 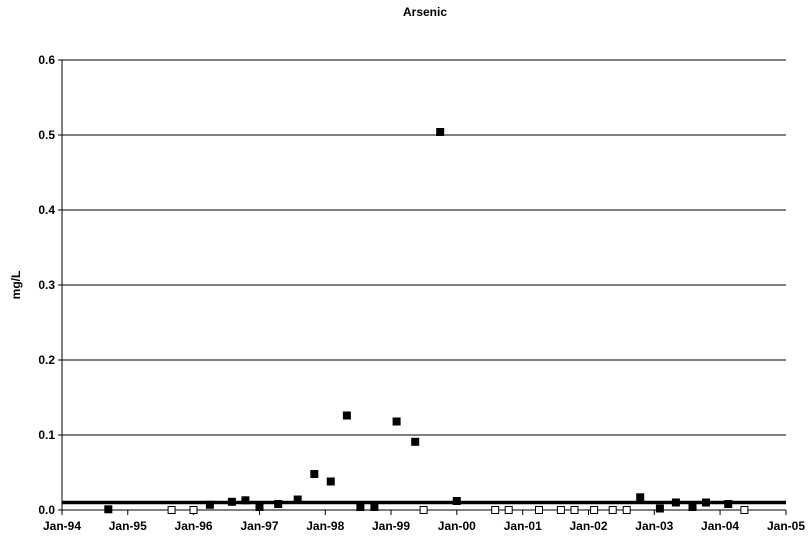 I want to click on y-axis-ticks: 0.0 0.1 0.2 0.3 0.4 0.5 0.6, so click(x=50, y=285).